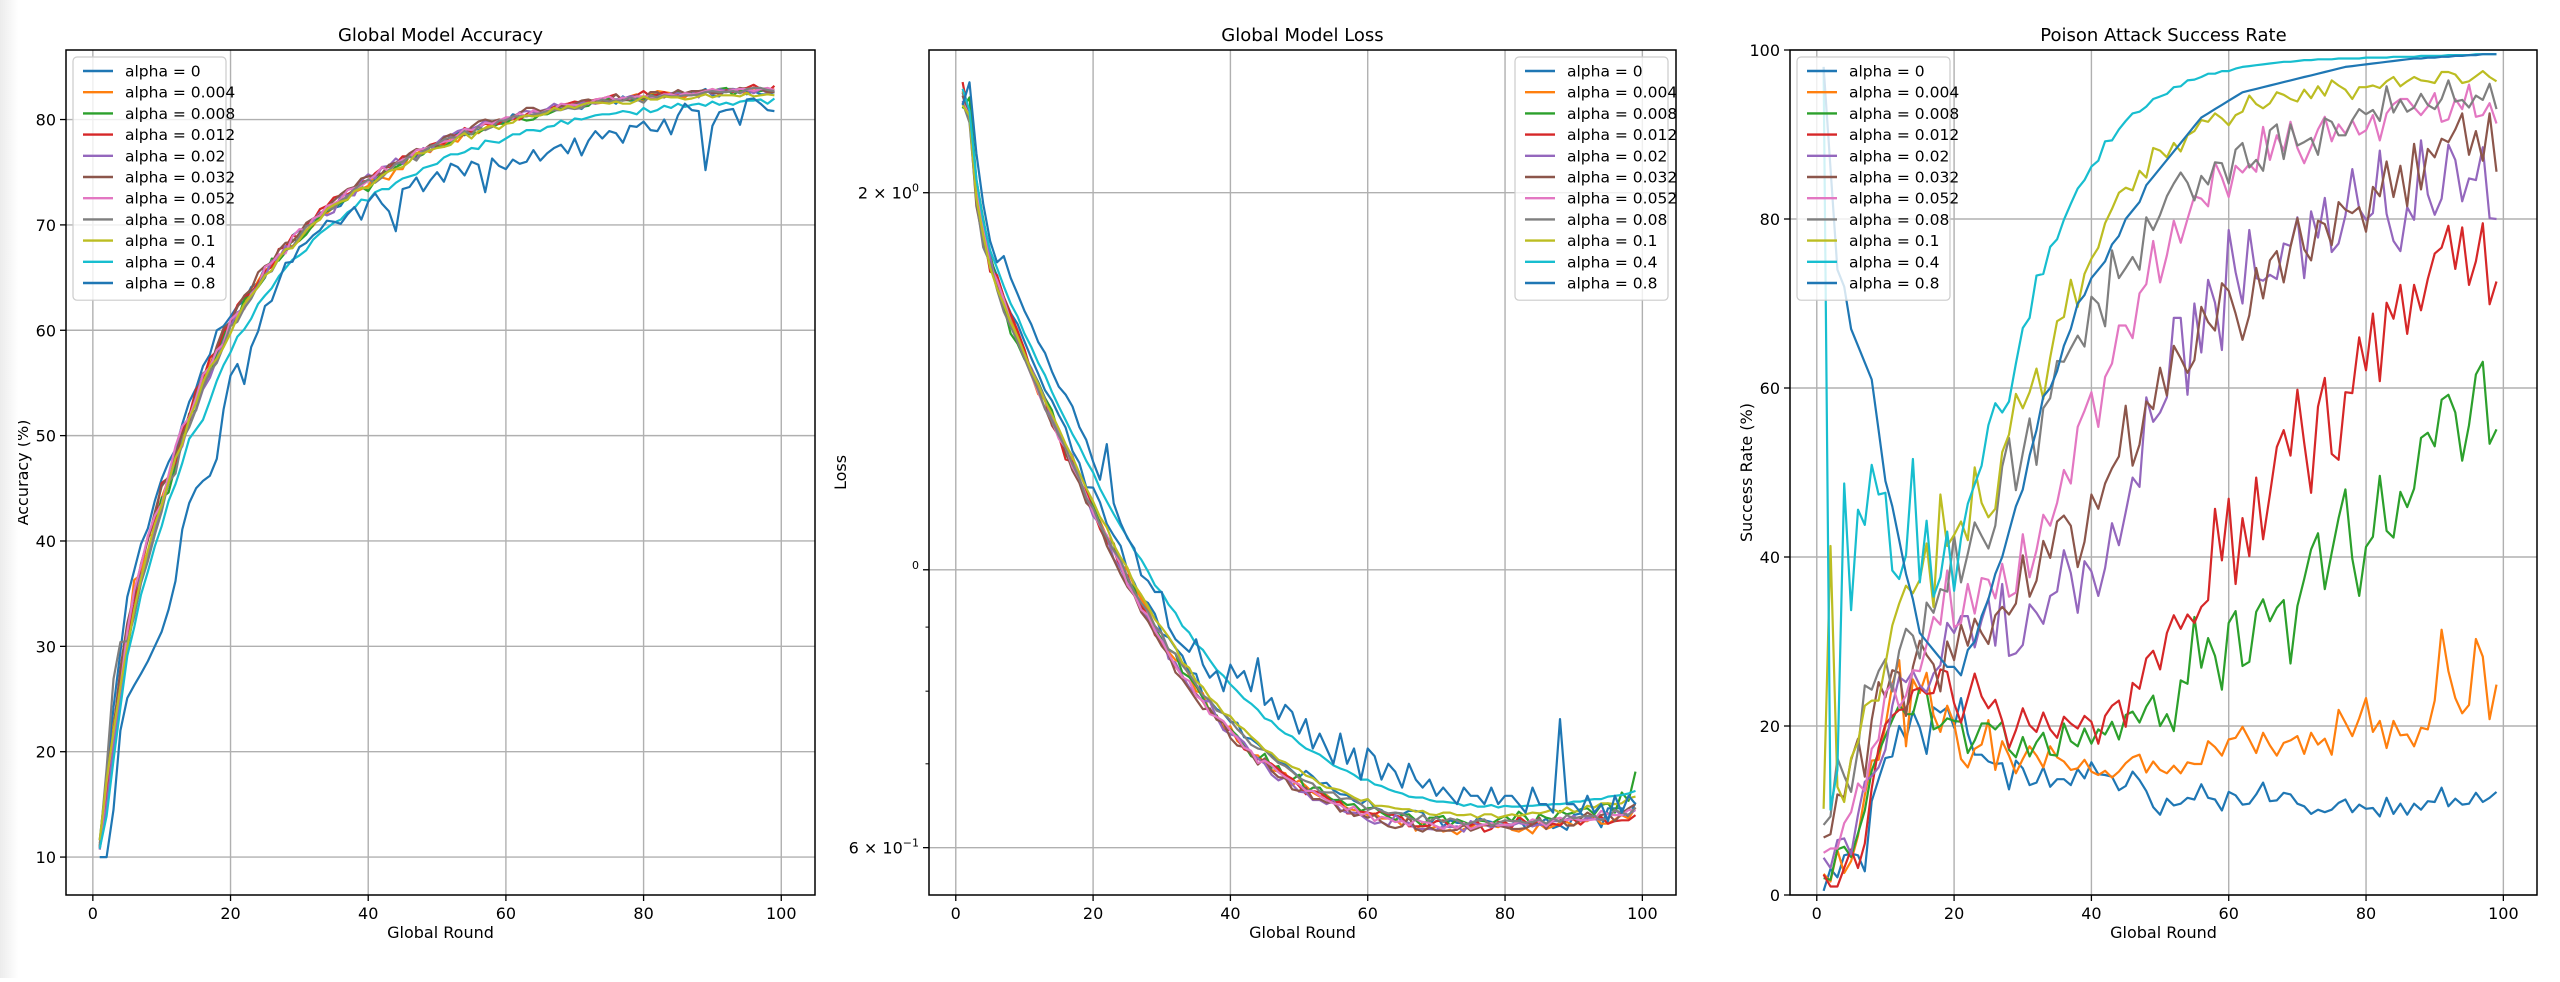  I want to click on window-edge, so click(9, 489).